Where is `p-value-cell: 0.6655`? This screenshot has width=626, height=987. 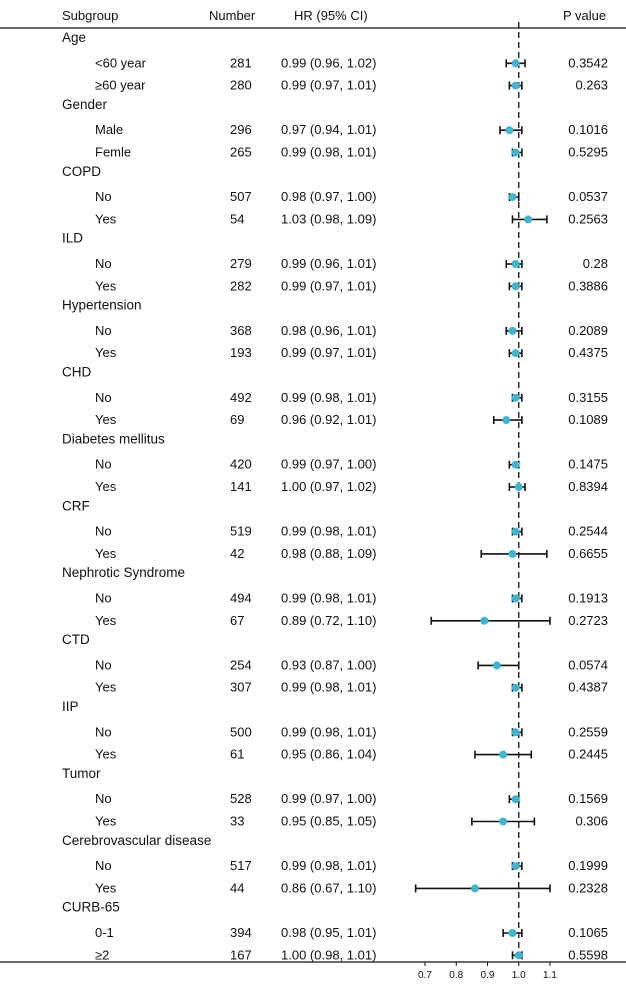 p-value-cell: 0.6655 is located at coordinates (588, 553).